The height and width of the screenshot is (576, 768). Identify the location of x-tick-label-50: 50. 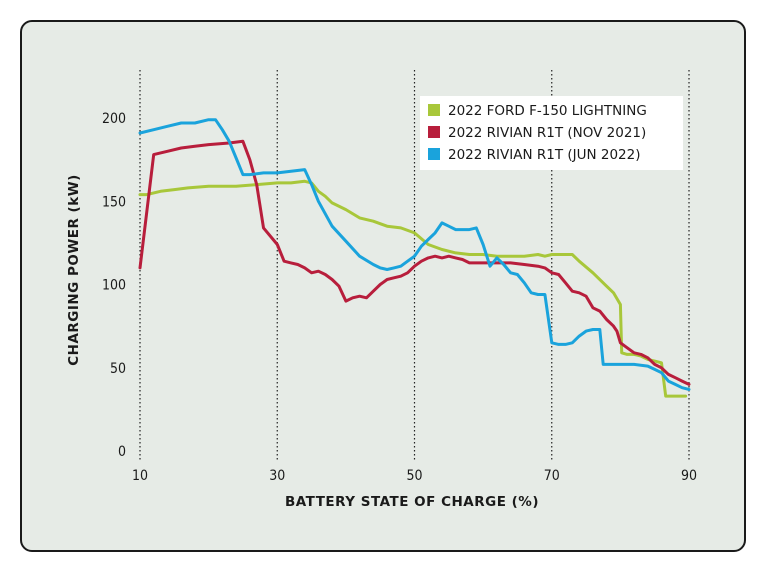
(414, 476).